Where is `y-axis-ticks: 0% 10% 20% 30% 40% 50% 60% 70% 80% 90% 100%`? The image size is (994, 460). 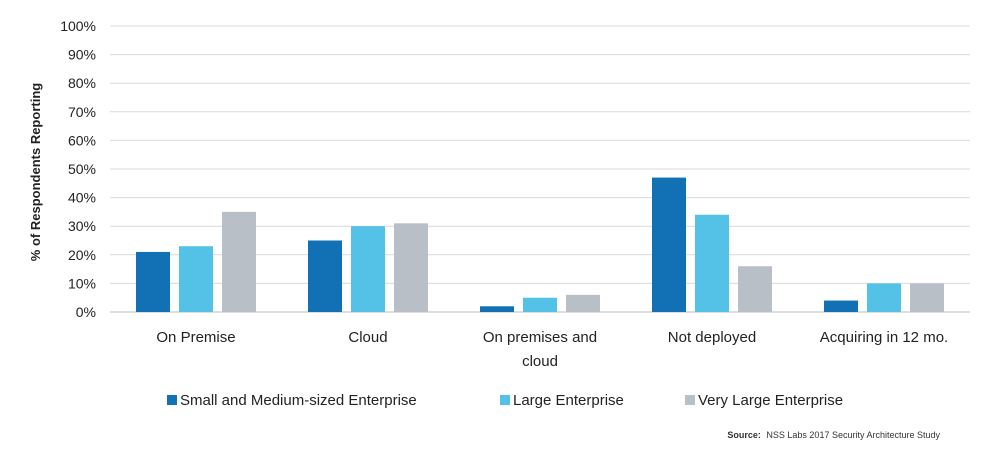
y-axis-ticks: 0% 10% 20% 30% 40% 50% 60% 70% 80% 90% 100% is located at coordinates (78, 169).